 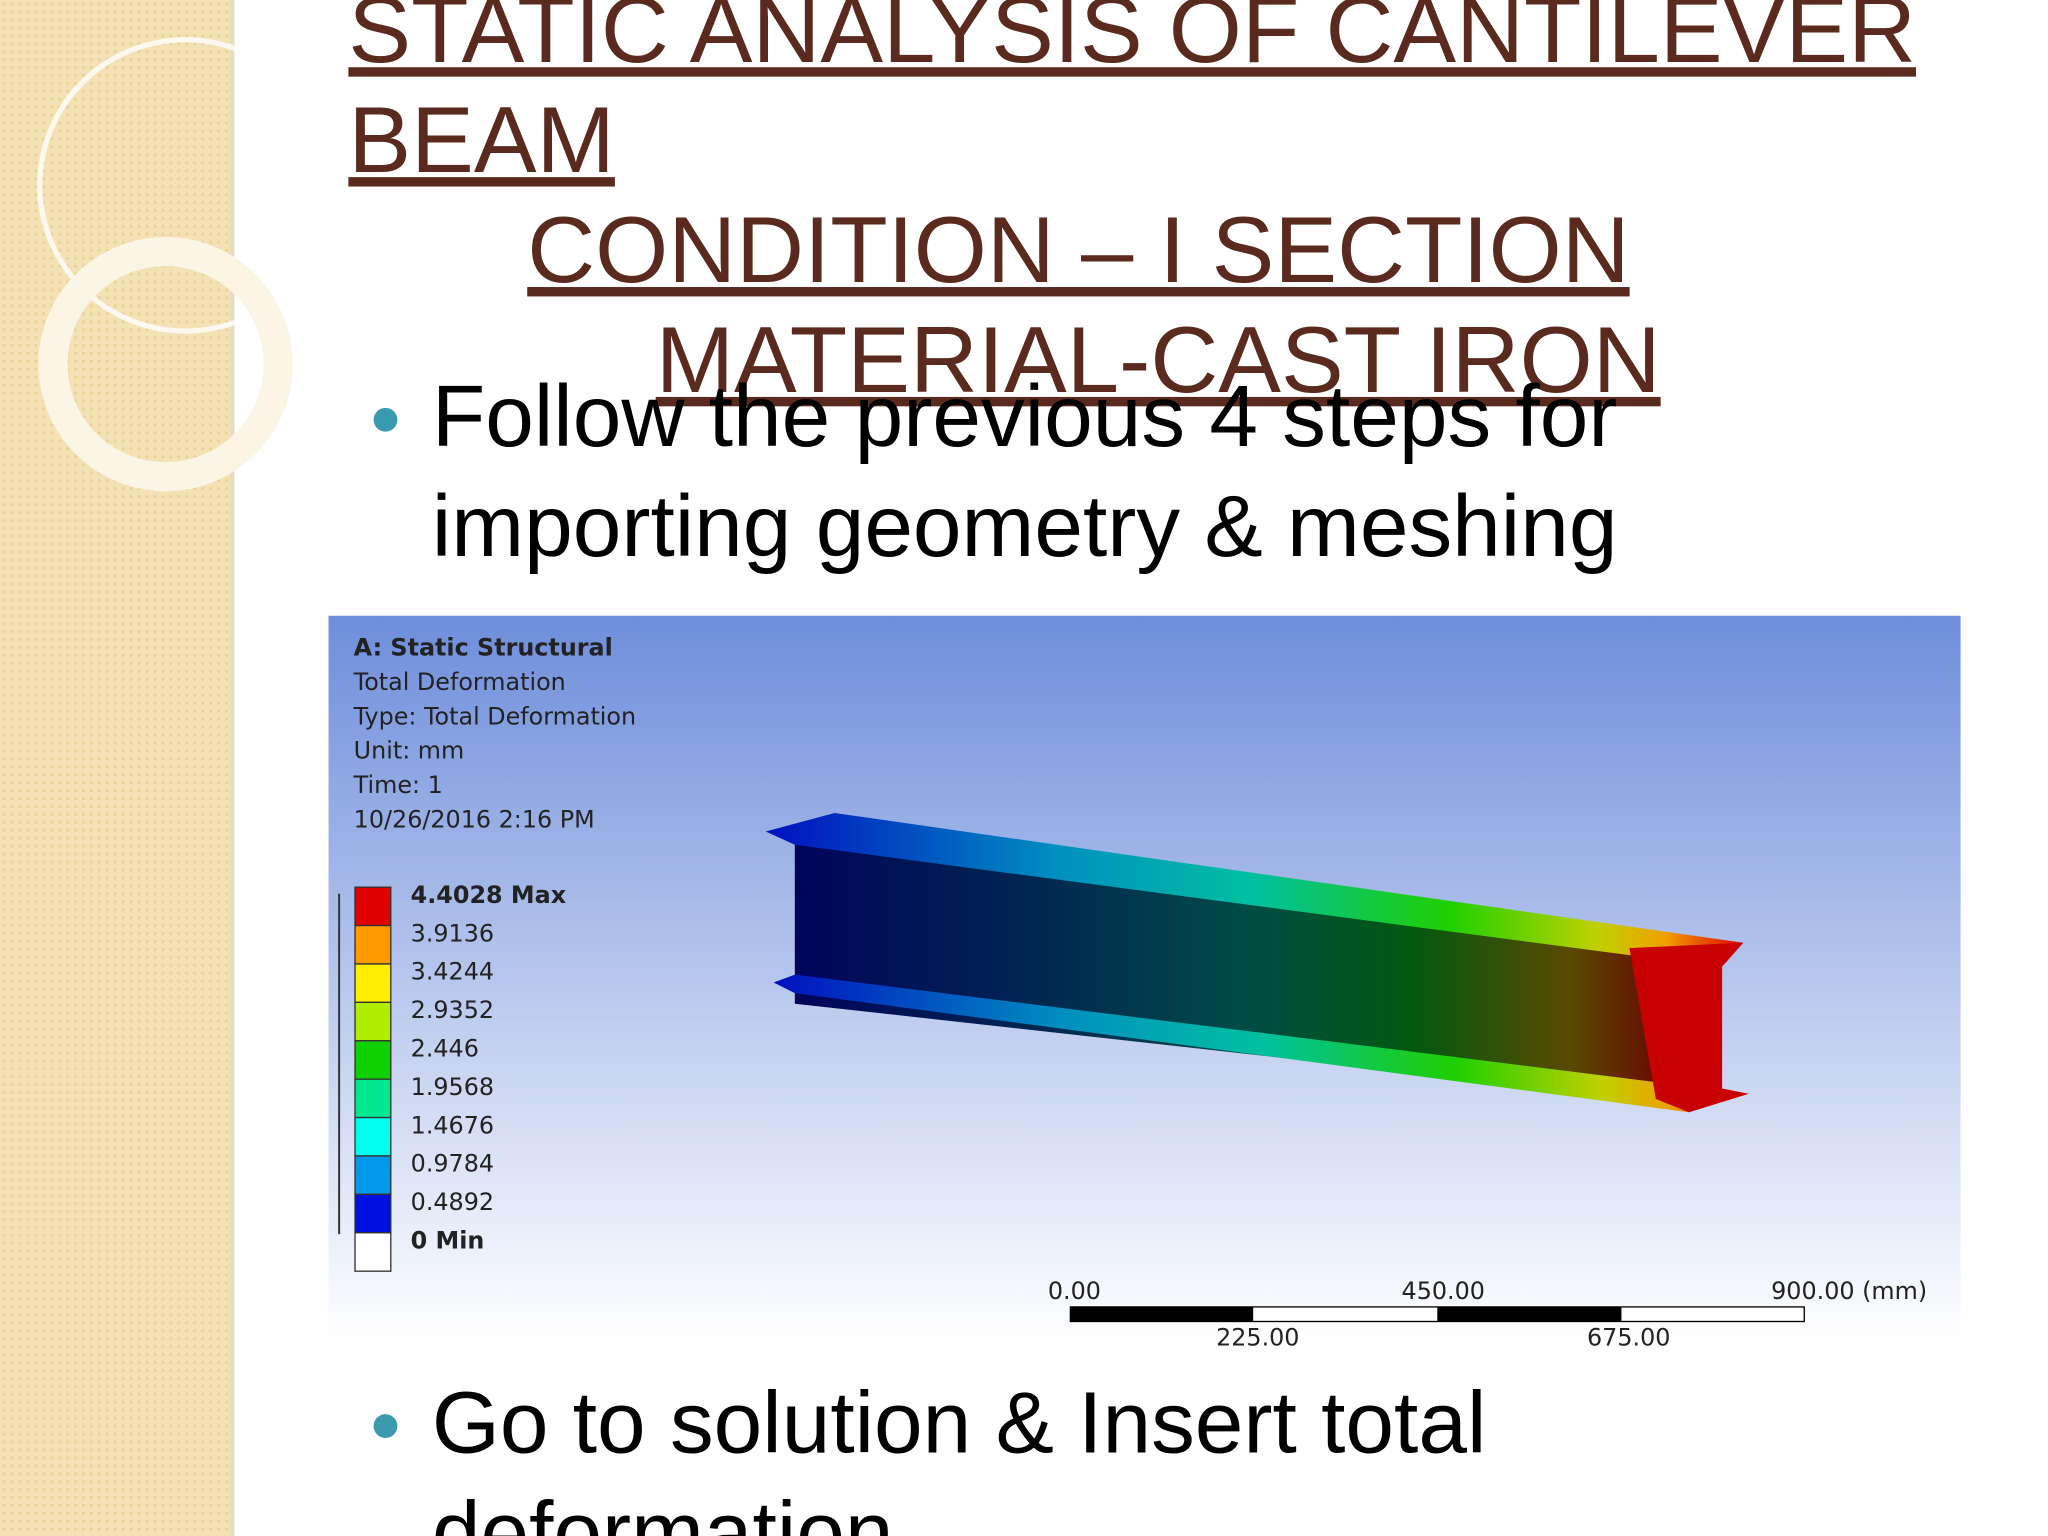 What do you see at coordinates (445, 1049) in the screenshot?
I see `legend-label: 2.446` at bounding box center [445, 1049].